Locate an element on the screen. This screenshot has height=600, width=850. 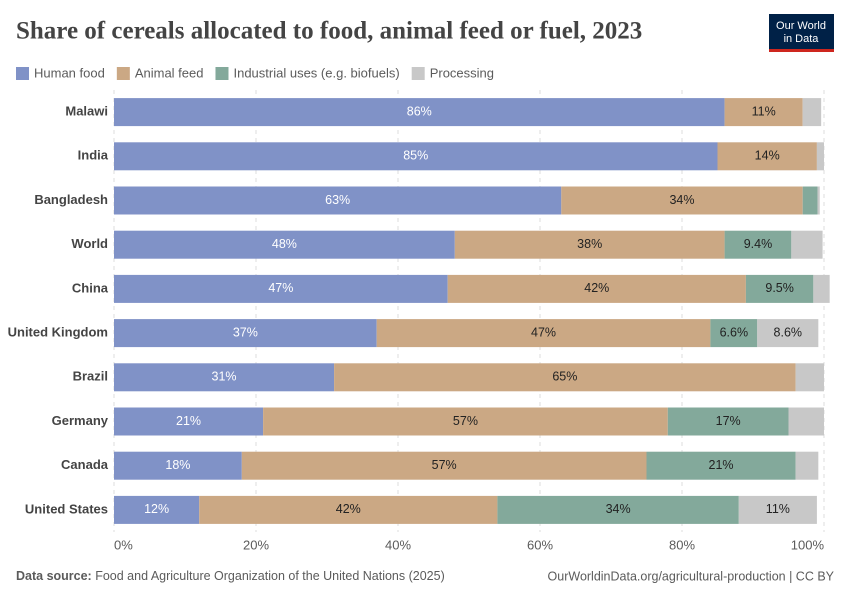
data-label: 17% is located at coordinates (728, 421).